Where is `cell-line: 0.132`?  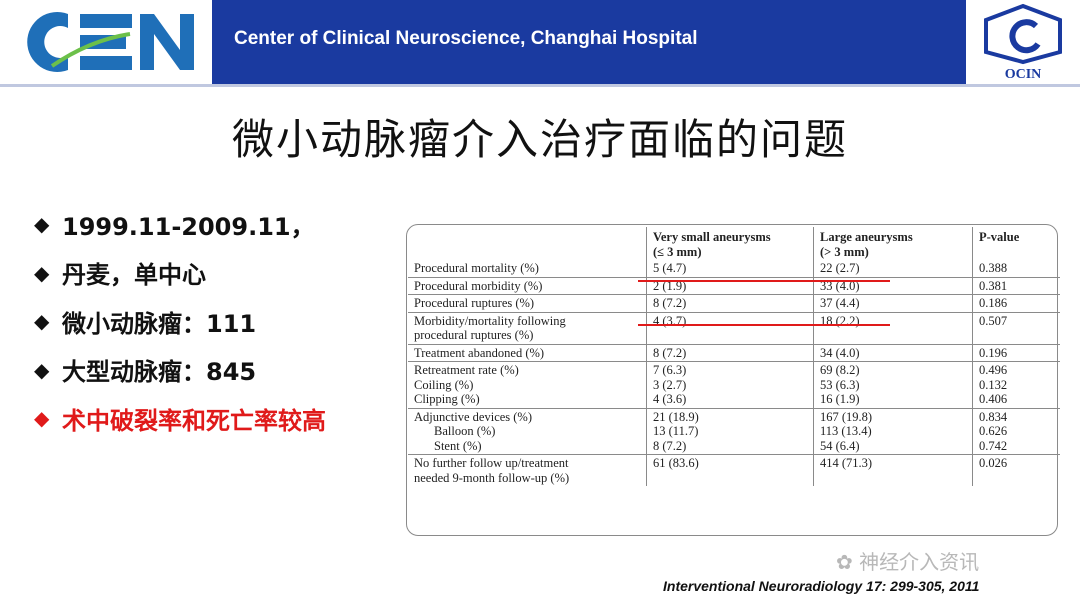 cell-line: 0.132 is located at coordinates (993, 384).